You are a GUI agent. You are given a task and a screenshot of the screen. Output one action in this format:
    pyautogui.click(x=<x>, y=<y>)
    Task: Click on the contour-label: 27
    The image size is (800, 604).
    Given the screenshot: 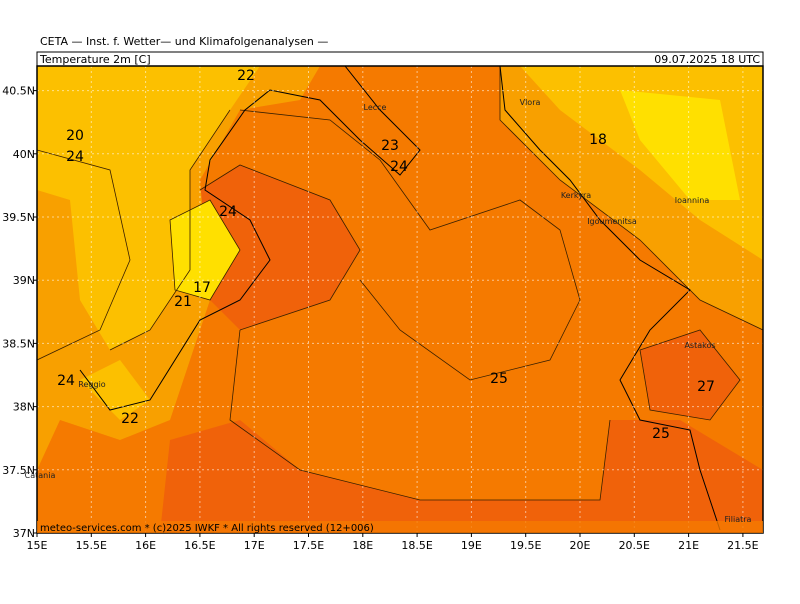 What is the action you would take?
    pyautogui.click(x=706, y=387)
    